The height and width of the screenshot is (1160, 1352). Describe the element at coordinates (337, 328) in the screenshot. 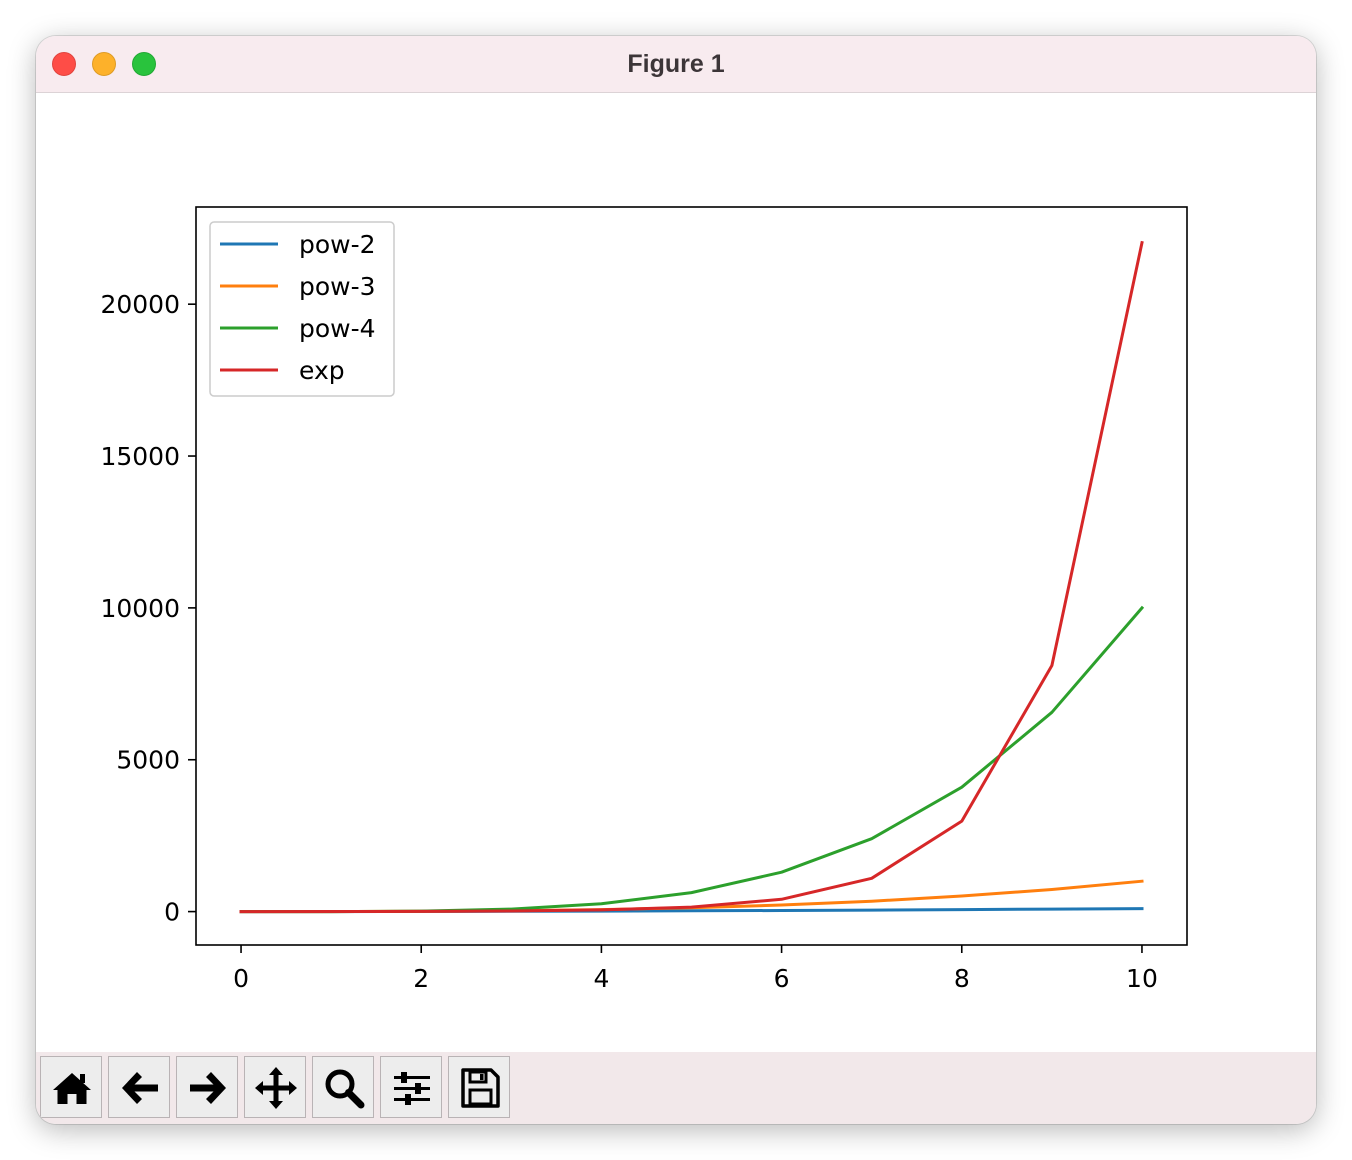

I see `legend-label-pow-4: pow-4` at that location.